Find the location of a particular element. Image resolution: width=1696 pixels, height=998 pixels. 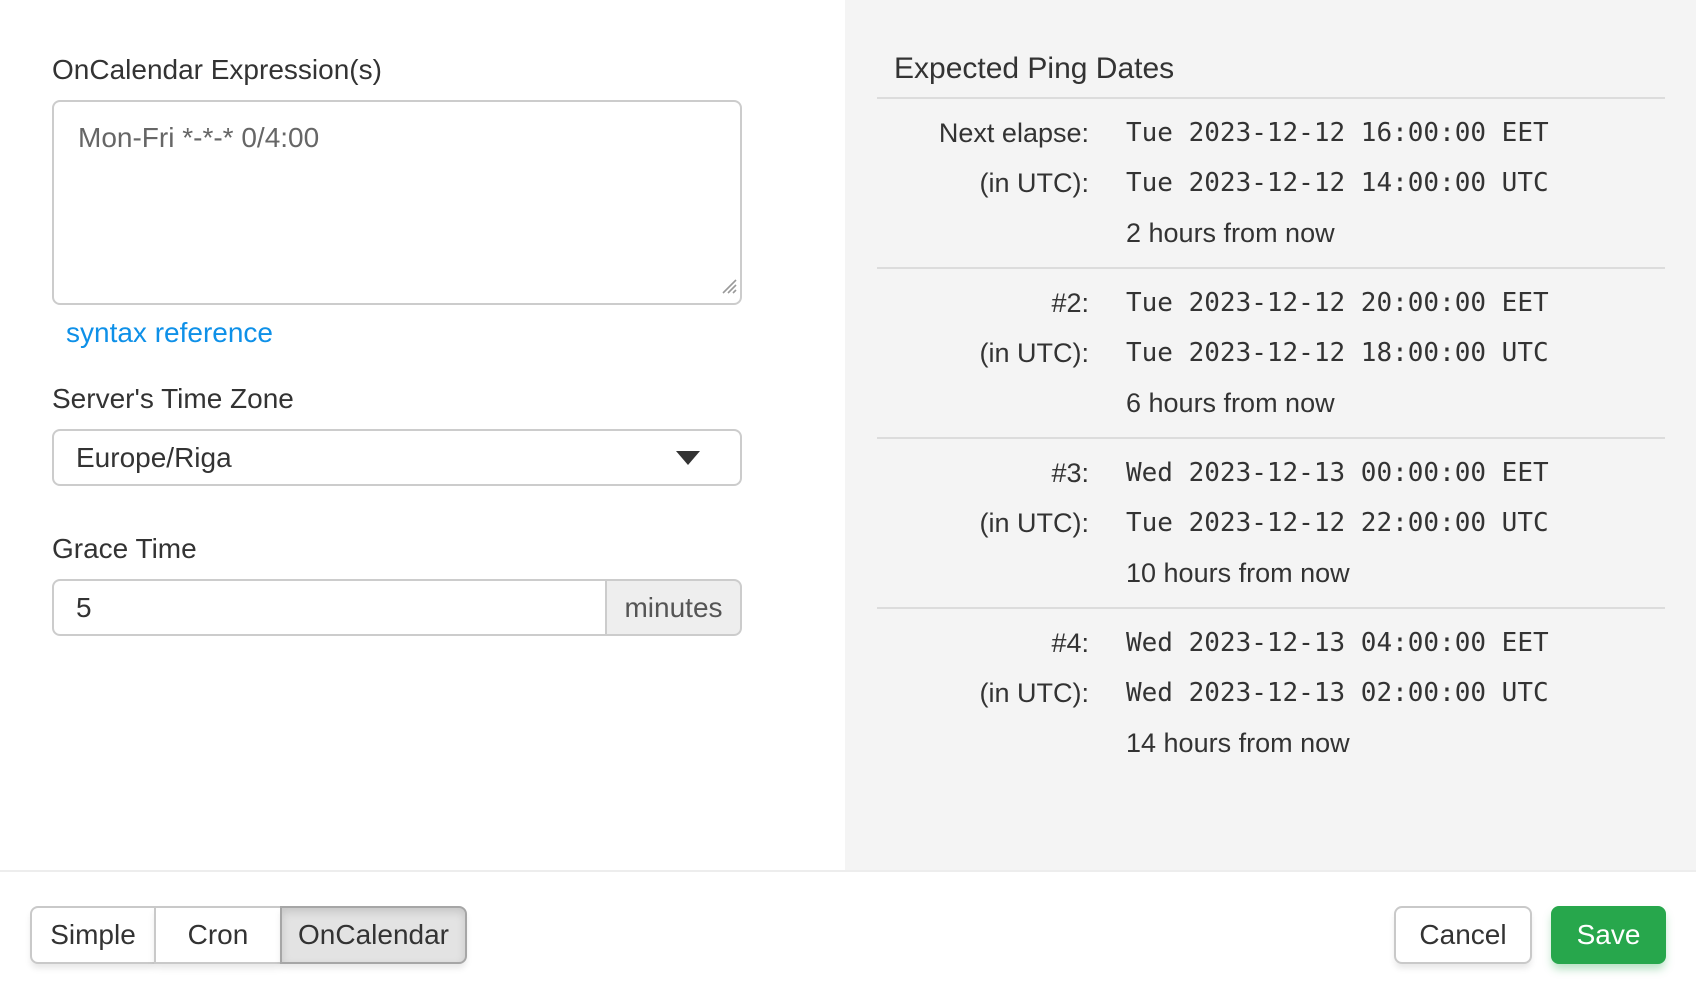

ping-date-label: #2: is located at coordinates (1070, 303).